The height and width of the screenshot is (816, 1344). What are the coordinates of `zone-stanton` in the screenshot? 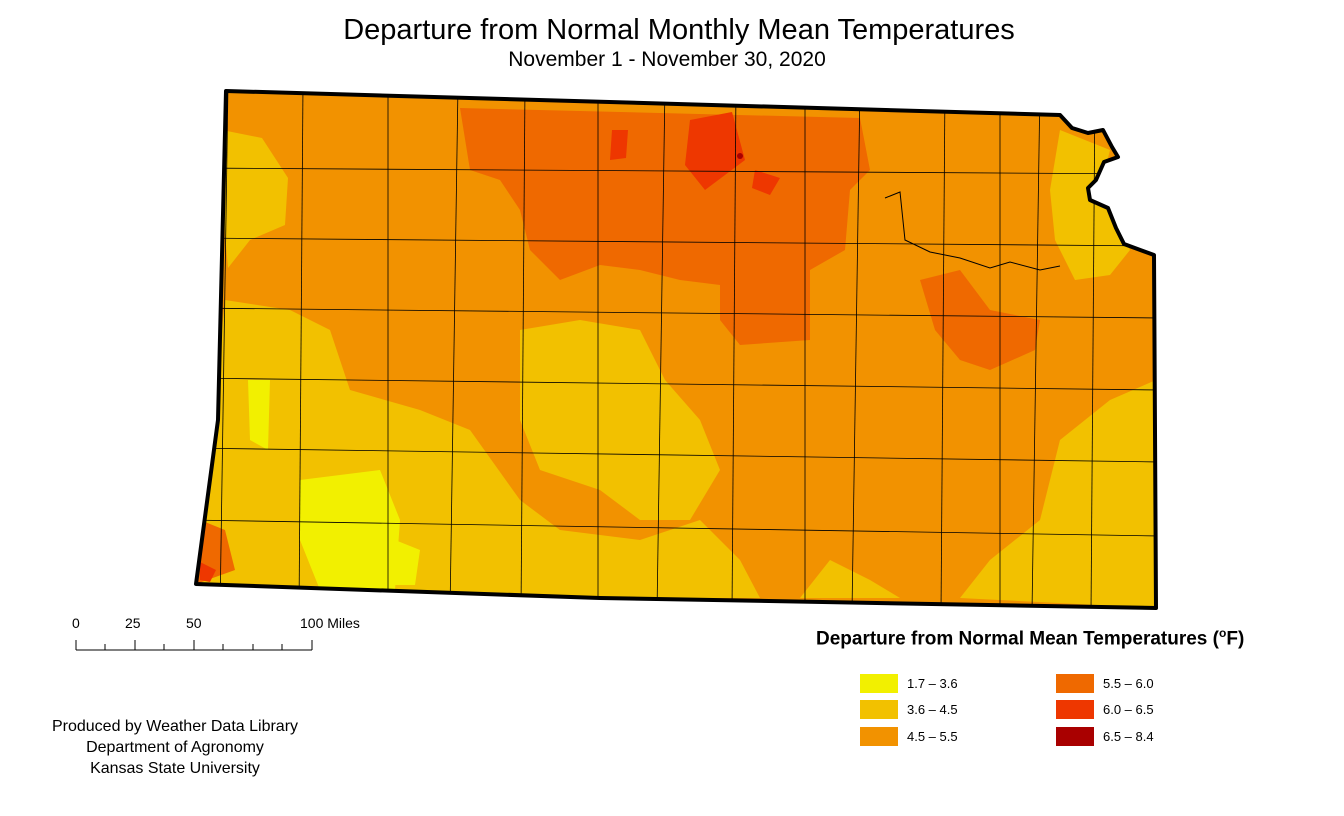 It's located at (259, 415).